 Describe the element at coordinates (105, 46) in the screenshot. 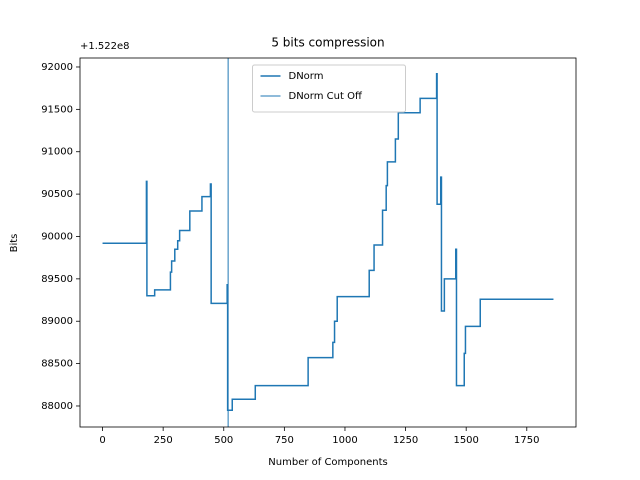

I see `y-offset-text: +1.522e8` at that location.